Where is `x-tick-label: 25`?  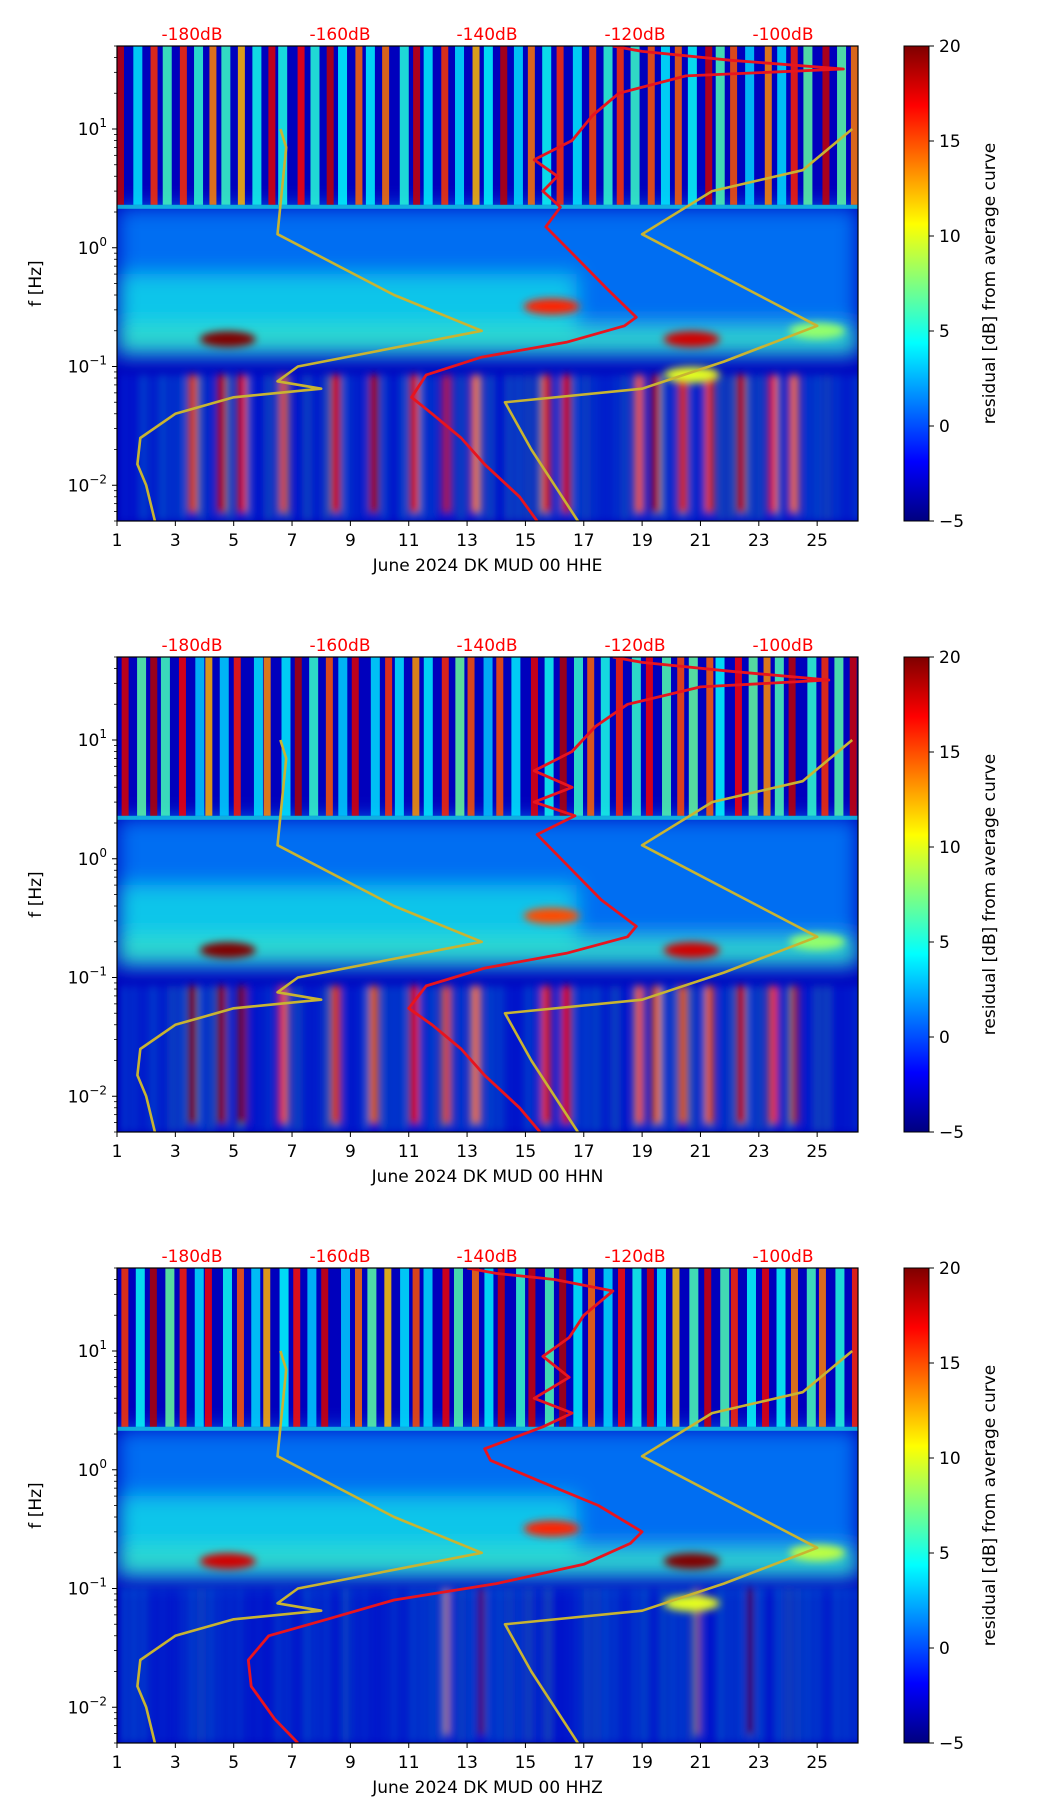
x-tick-label: 25 is located at coordinates (817, 541).